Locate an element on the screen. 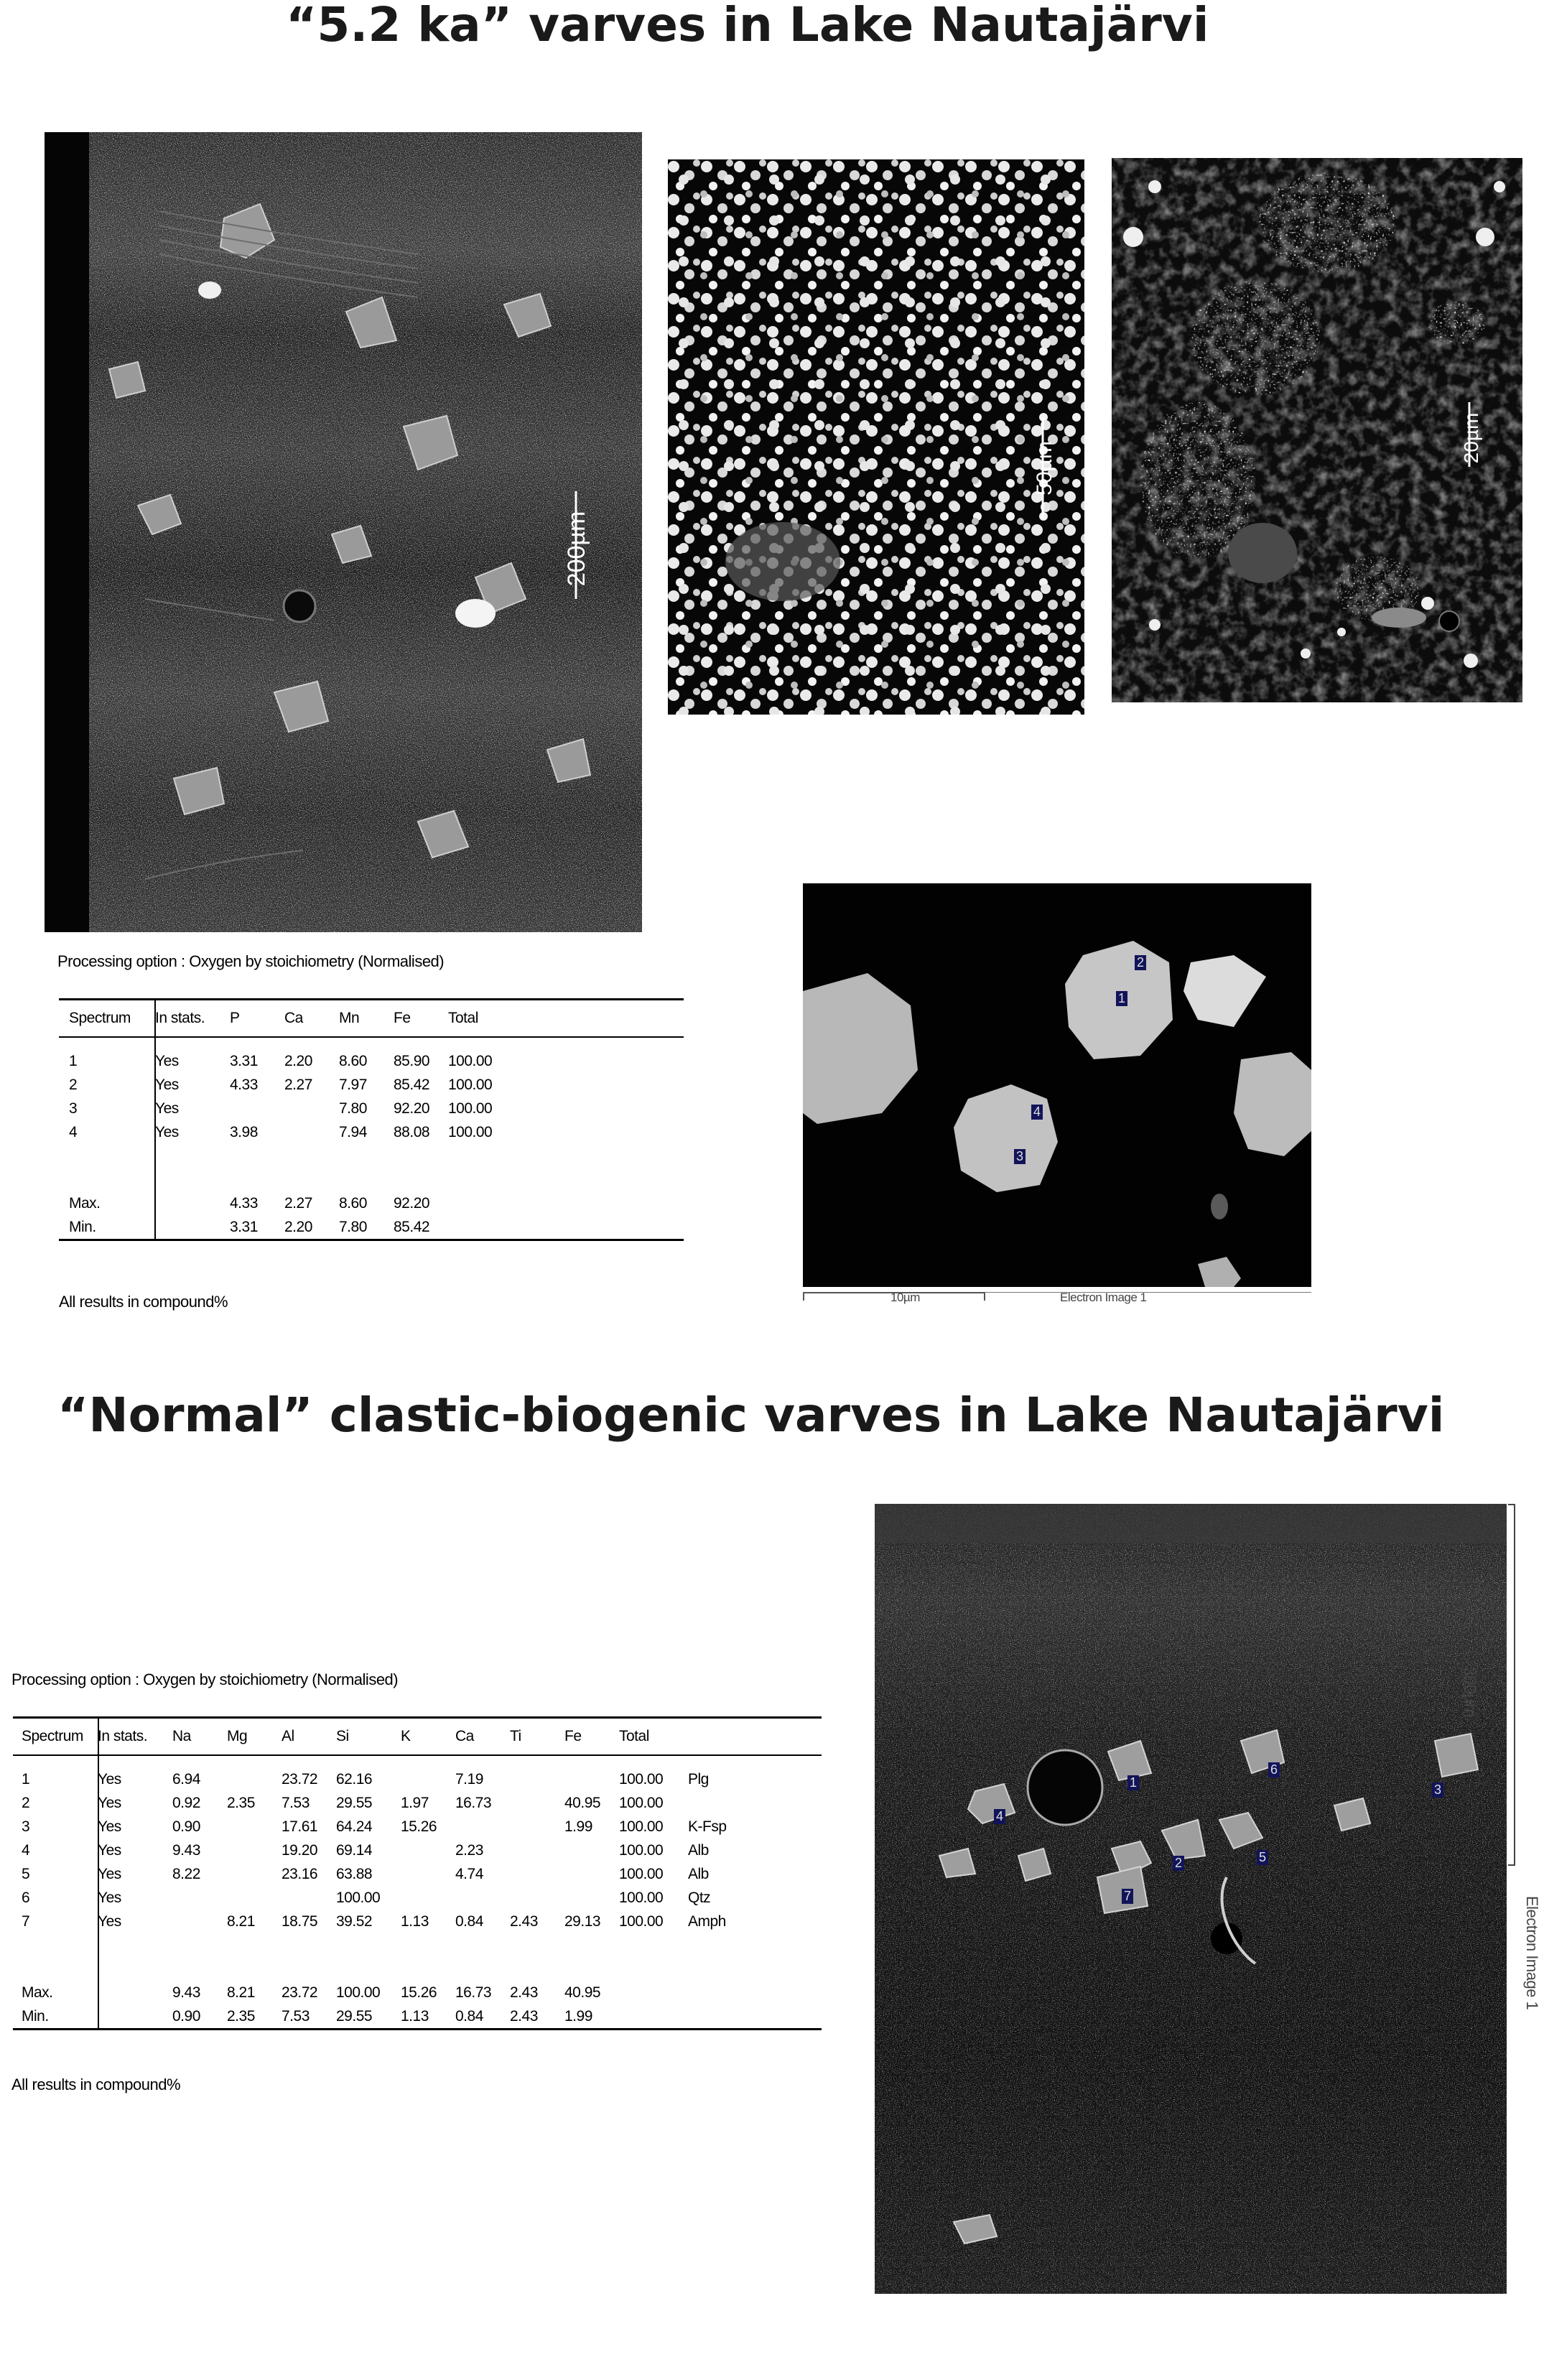  table2-divider is located at coordinates (98, 1873).